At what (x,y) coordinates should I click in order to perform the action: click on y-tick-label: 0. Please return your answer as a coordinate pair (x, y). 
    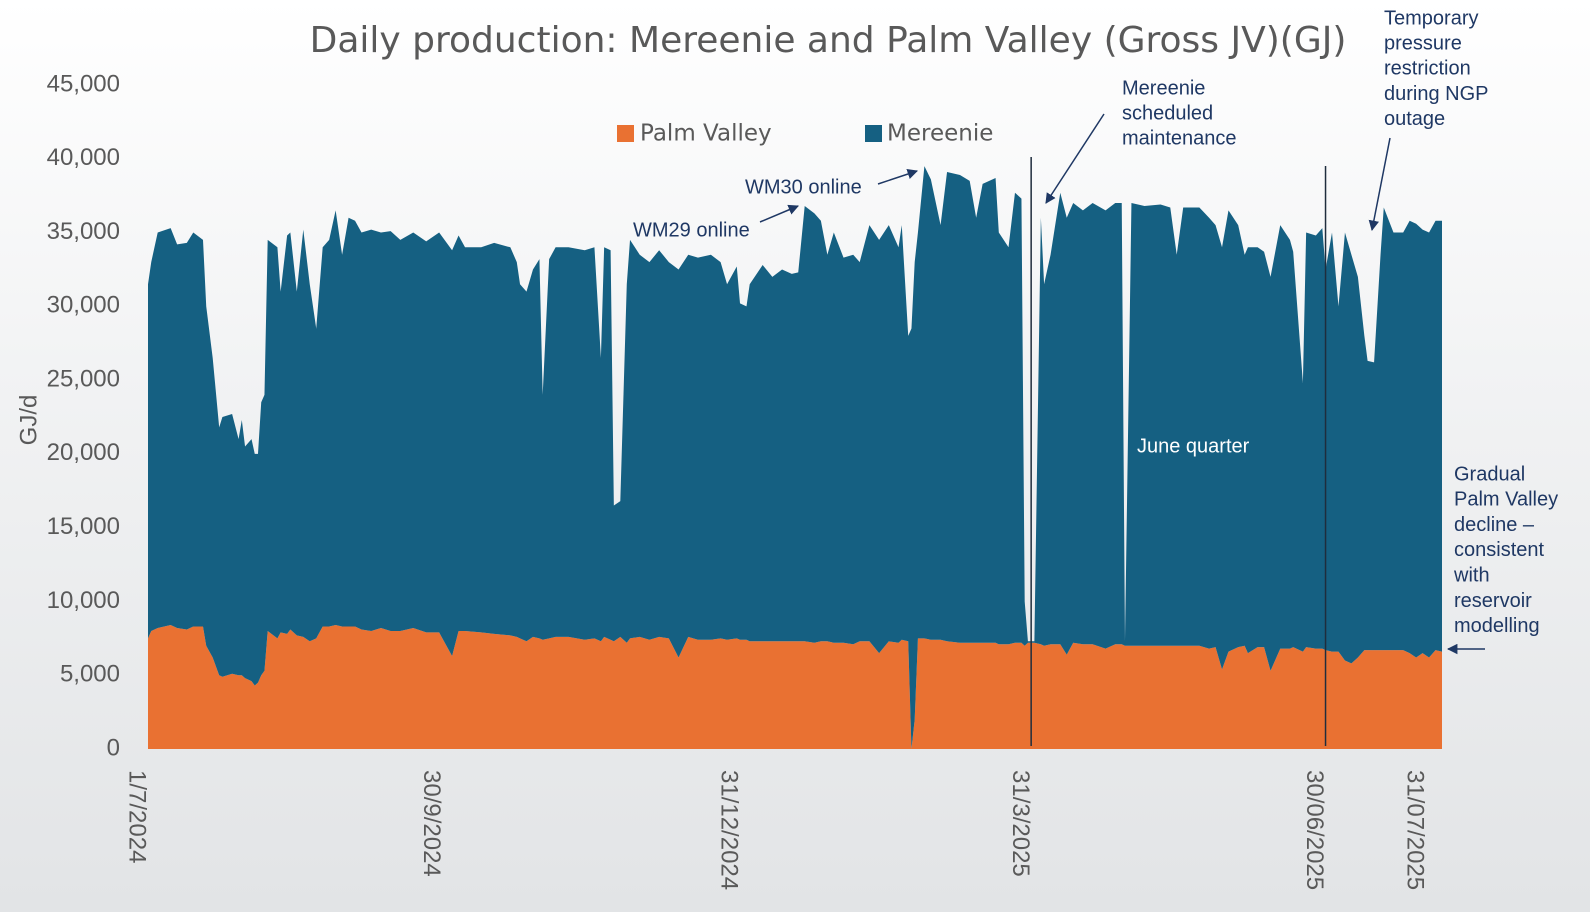
    Looking at the image, I should click on (113, 747).